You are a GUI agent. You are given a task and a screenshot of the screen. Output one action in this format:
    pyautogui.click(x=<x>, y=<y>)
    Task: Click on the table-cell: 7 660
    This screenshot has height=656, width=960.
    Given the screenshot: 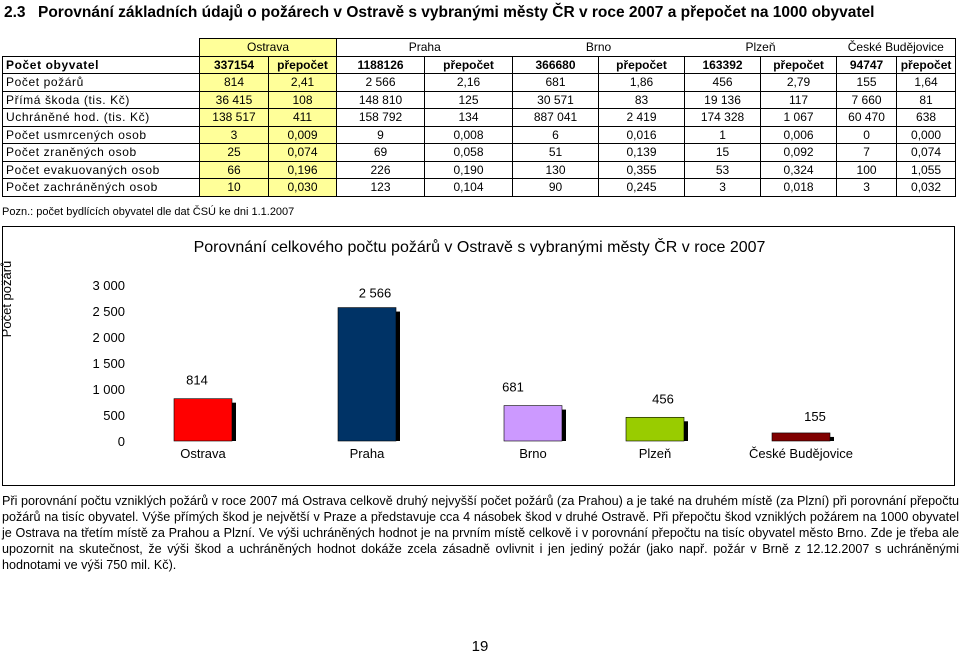 What is the action you would take?
    pyautogui.click(x=867, y=99)
    